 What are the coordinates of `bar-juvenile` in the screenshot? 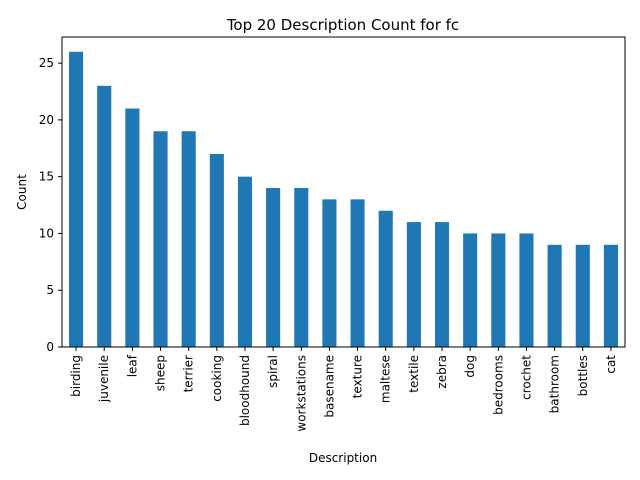 It's located at (104, 216).